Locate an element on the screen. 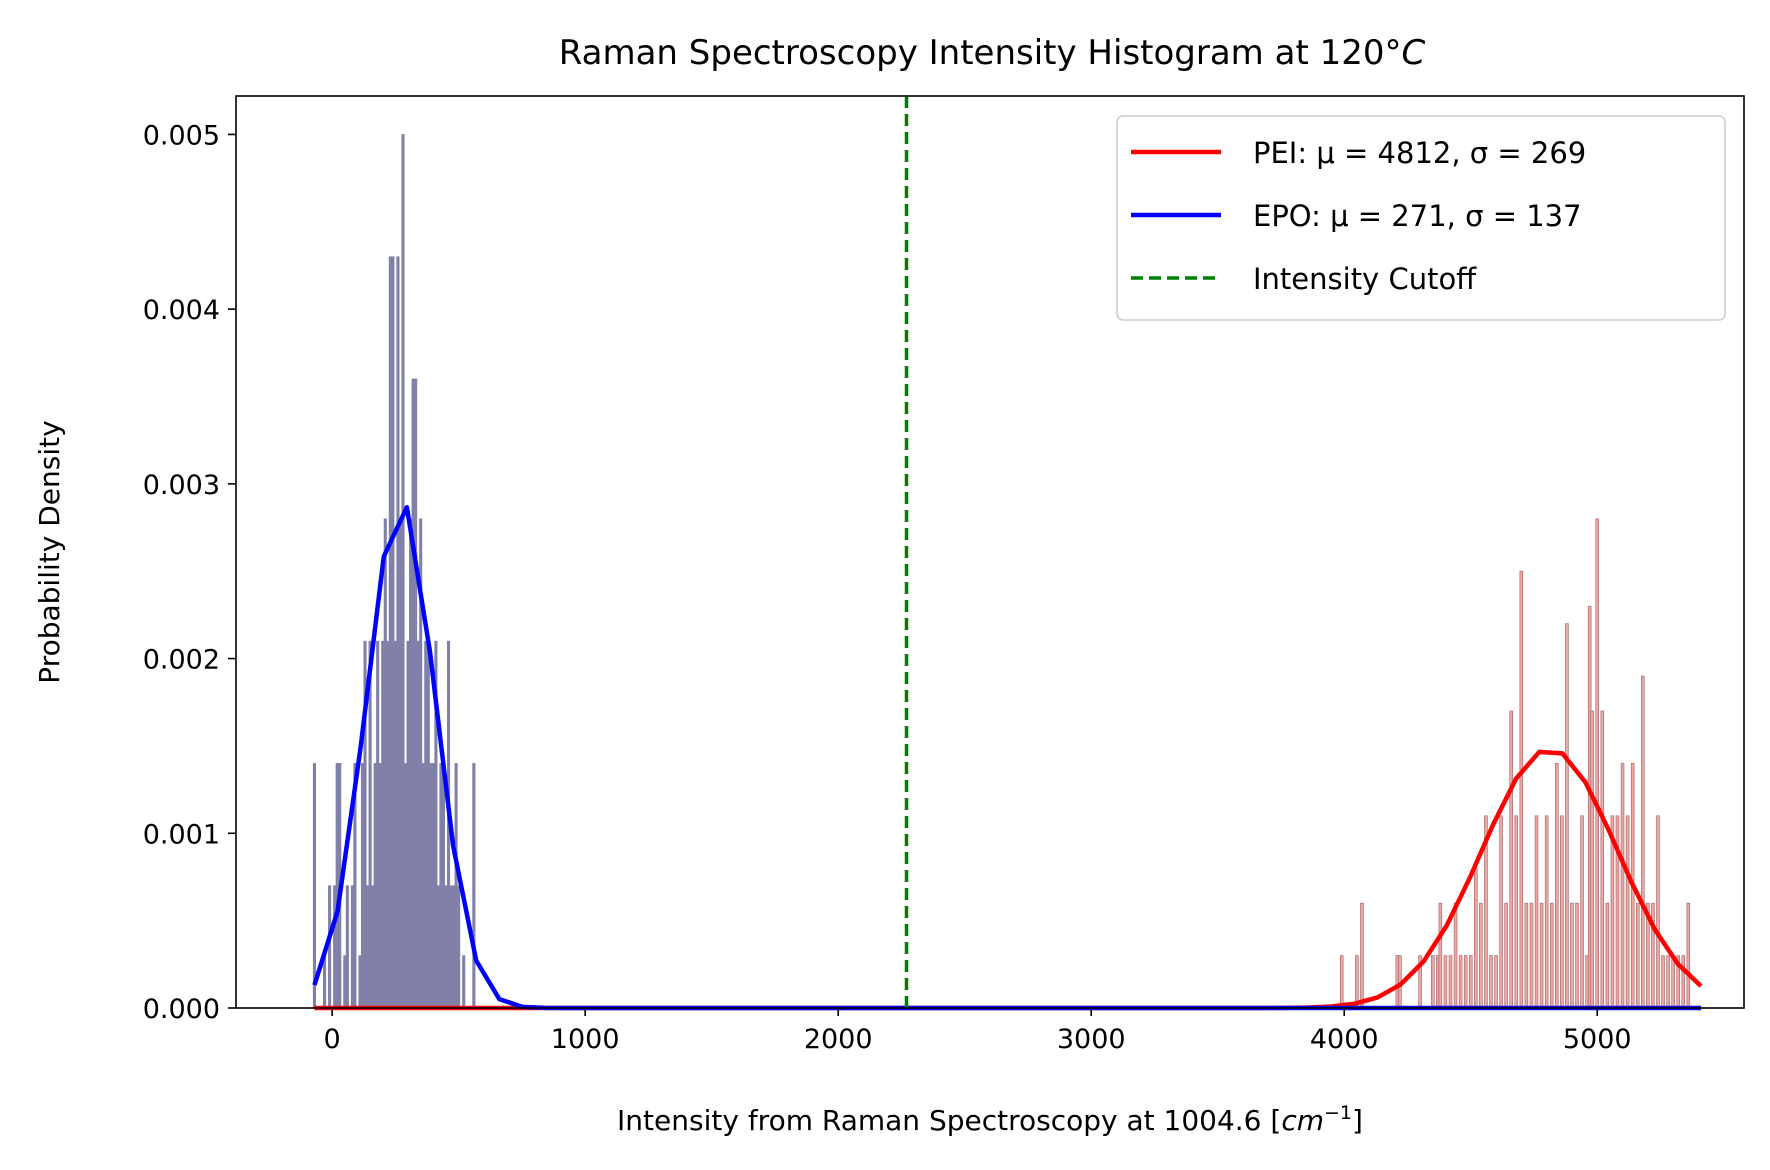 This screenshot has height=1170, width=1770. x-axis-ticks: 0 1000 2000 3000 4000 5000 is located at coordinates (978, 1031).